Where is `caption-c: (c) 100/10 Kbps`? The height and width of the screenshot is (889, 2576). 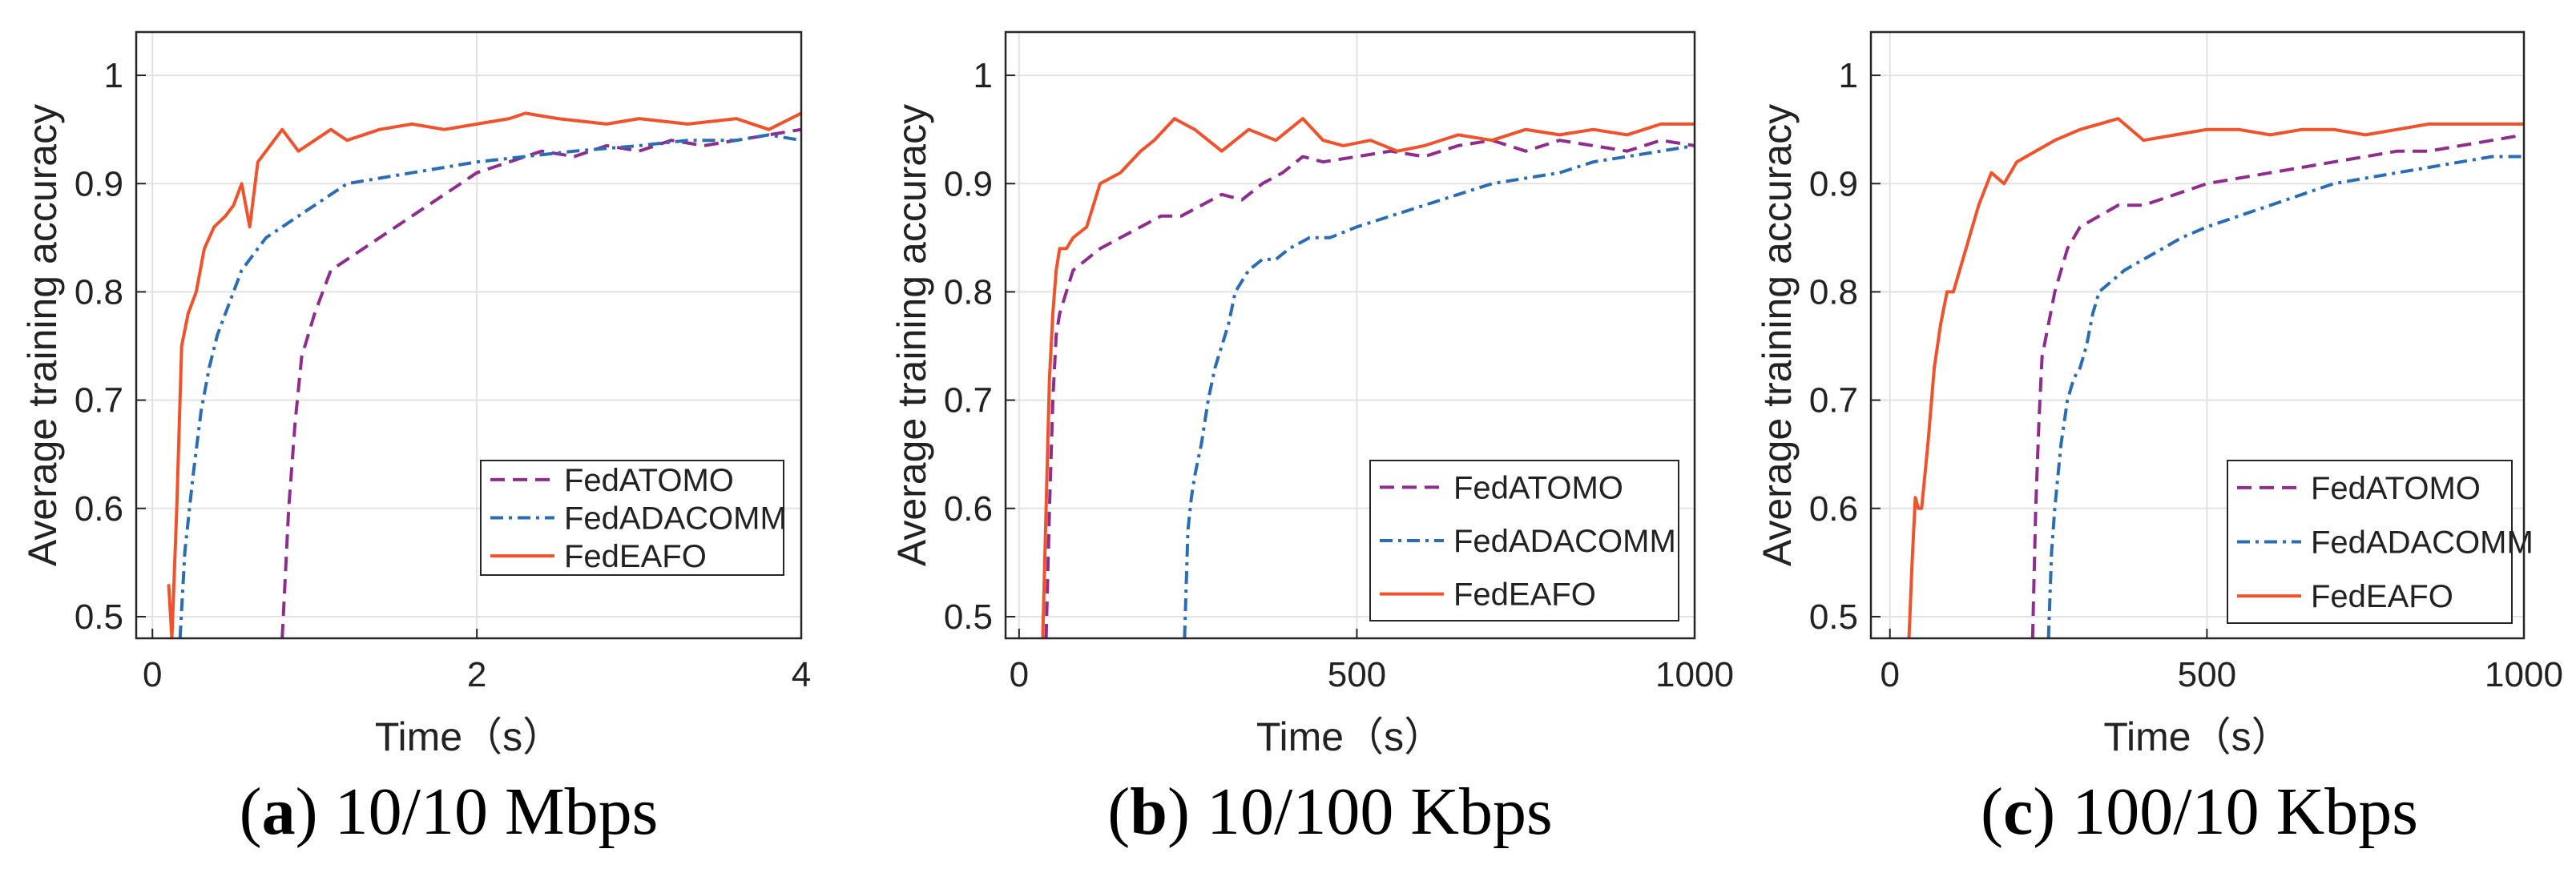
caption-c: (c) 100/10 Kbps is located at coordinates (2199, 812).